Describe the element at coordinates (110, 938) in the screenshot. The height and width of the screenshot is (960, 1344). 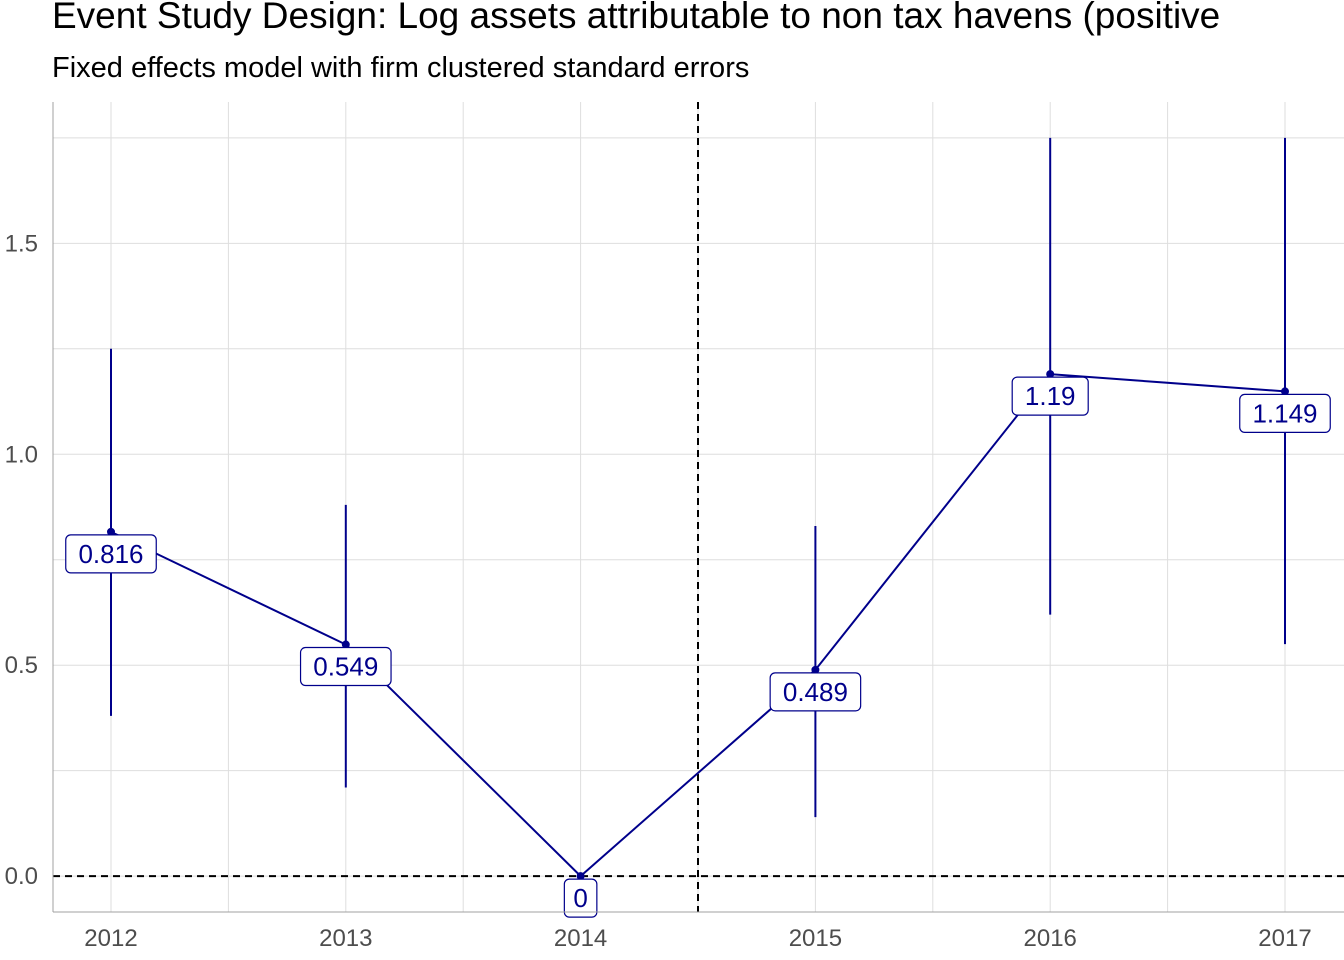
I see `x-tick-label: 2012` at that location.